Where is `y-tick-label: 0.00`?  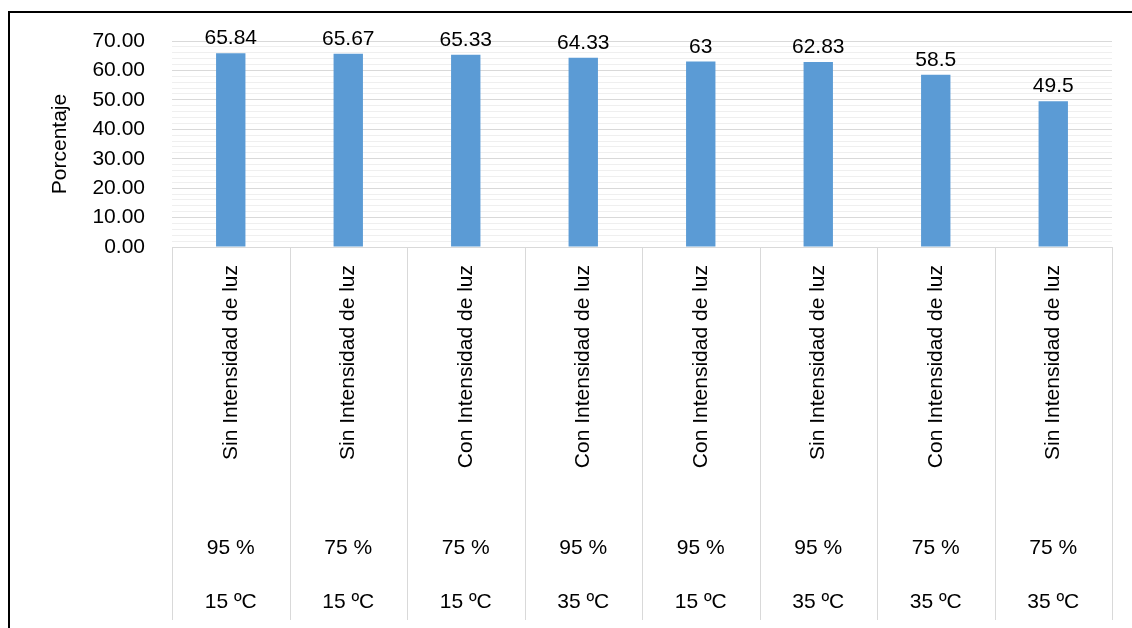
y-tick-label: 0.00 is located at coordinates (124, 245).